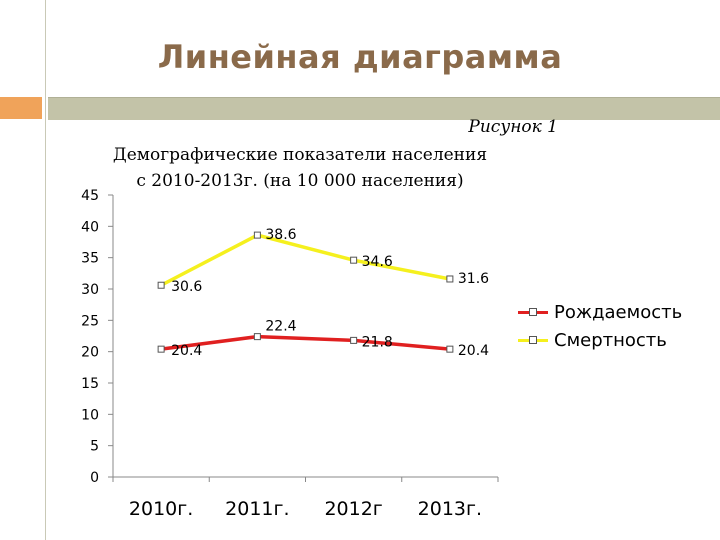 The height and width of the screenshot is (540, 720). I want to click on legend-label-deaths: Смертность, so click(610, 340).